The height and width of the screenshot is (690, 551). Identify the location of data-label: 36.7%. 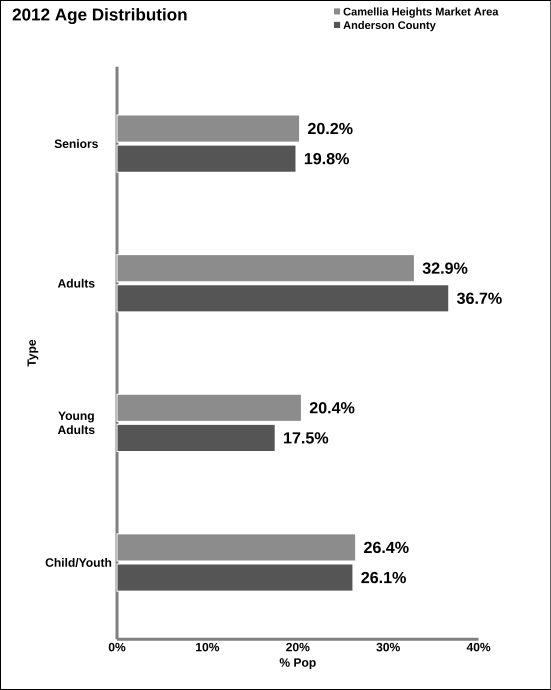
(479, 298).